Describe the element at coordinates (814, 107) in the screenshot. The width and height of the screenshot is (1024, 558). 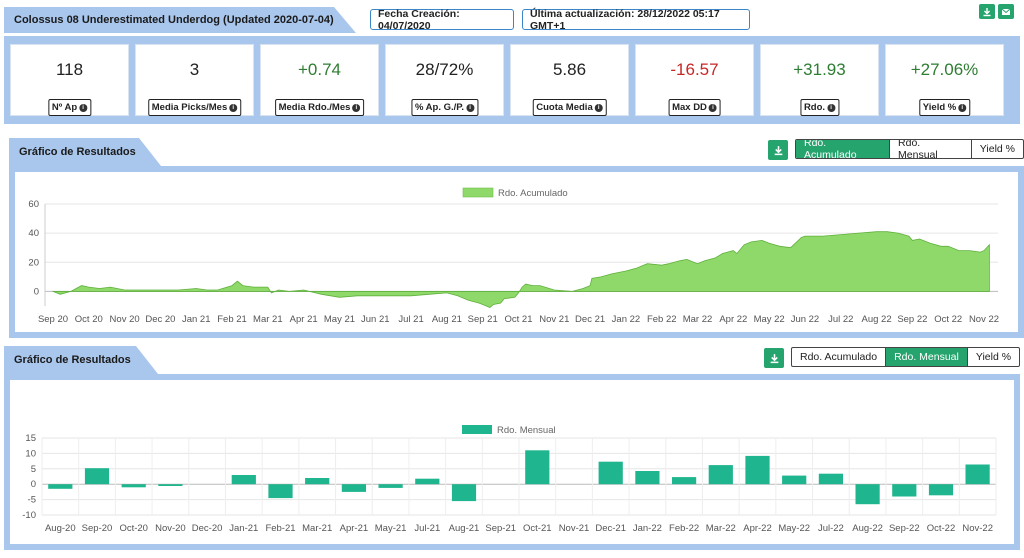
I see `stat-label-text: Rdo.` at that location.